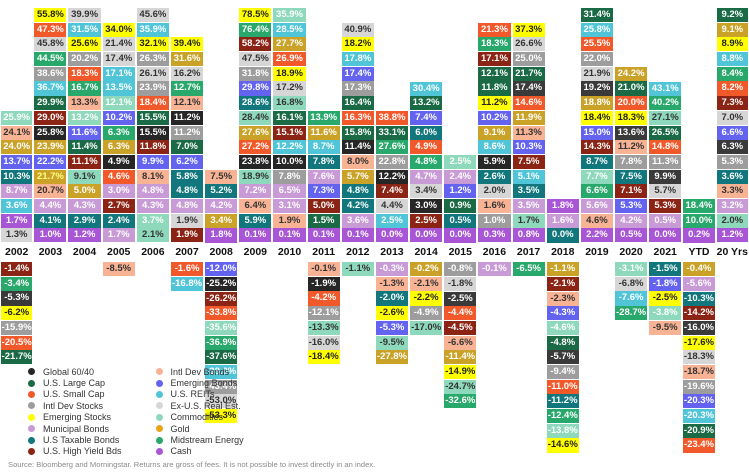  What do you see at coordinates (199, 394) in the screenshot?
I see `legend-item: U.S. REITs` at bounding box center [199, 394].